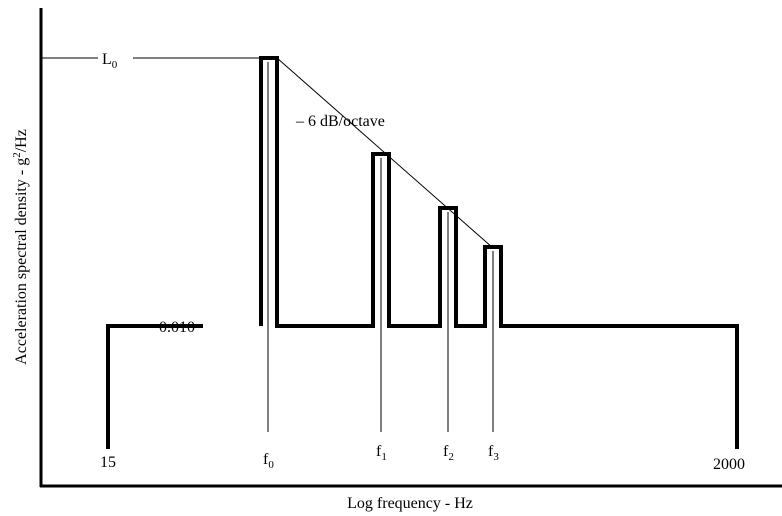  What do you see at coordinates (20, 247) in the screenshot?
I see `y-axis-title: Acceleration spectral density - g2/Hz` at bounding box center [20, 247].